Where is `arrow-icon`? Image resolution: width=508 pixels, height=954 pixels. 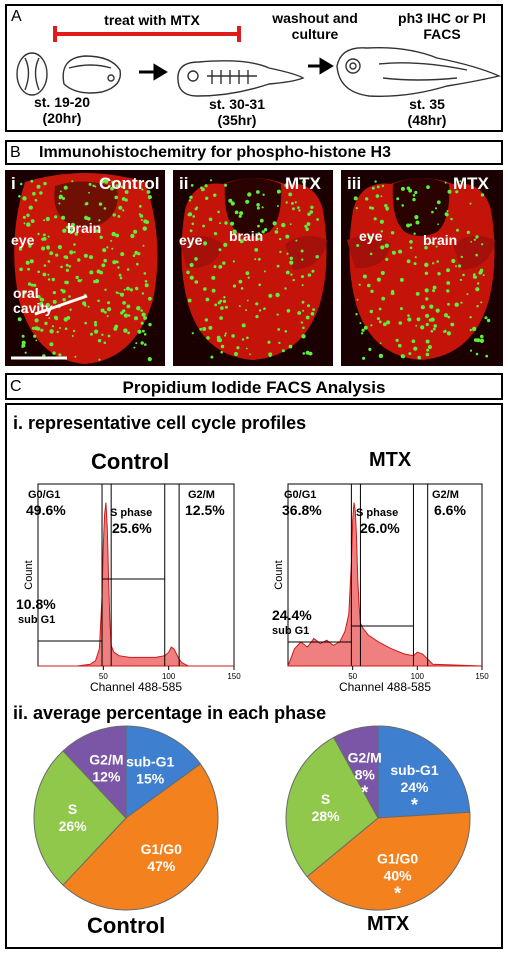 arrow-icon is located at coordinates (236, 69).